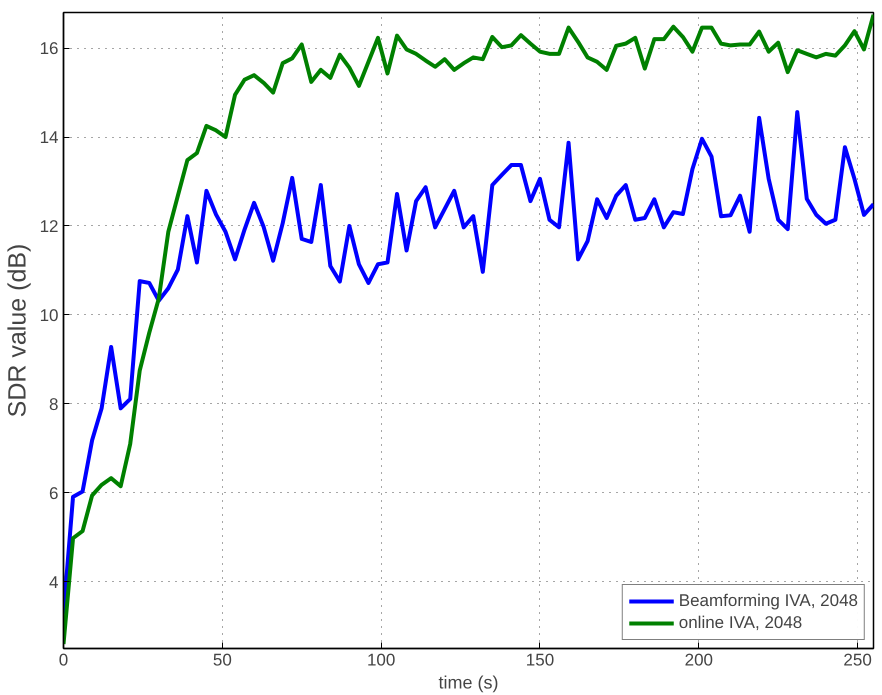 The height and width of the screenshot is (695, 882). I want to click on legend-label: online IVA, 2048, so click(740, 623).